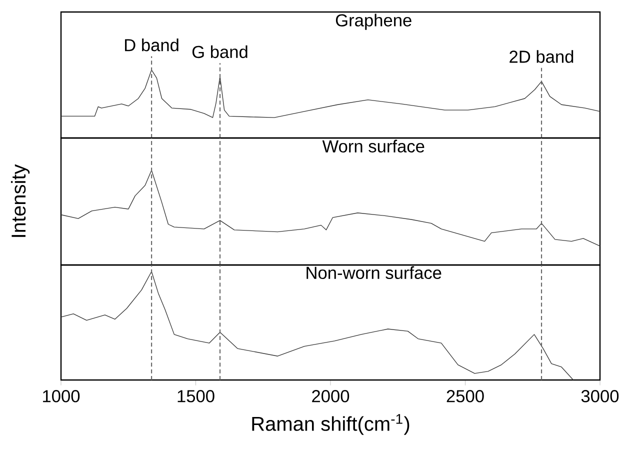 Image resolution: width=629 pixels, height=463 pixels. I want to click on x-tick-label: 2000, so click(331, 396).